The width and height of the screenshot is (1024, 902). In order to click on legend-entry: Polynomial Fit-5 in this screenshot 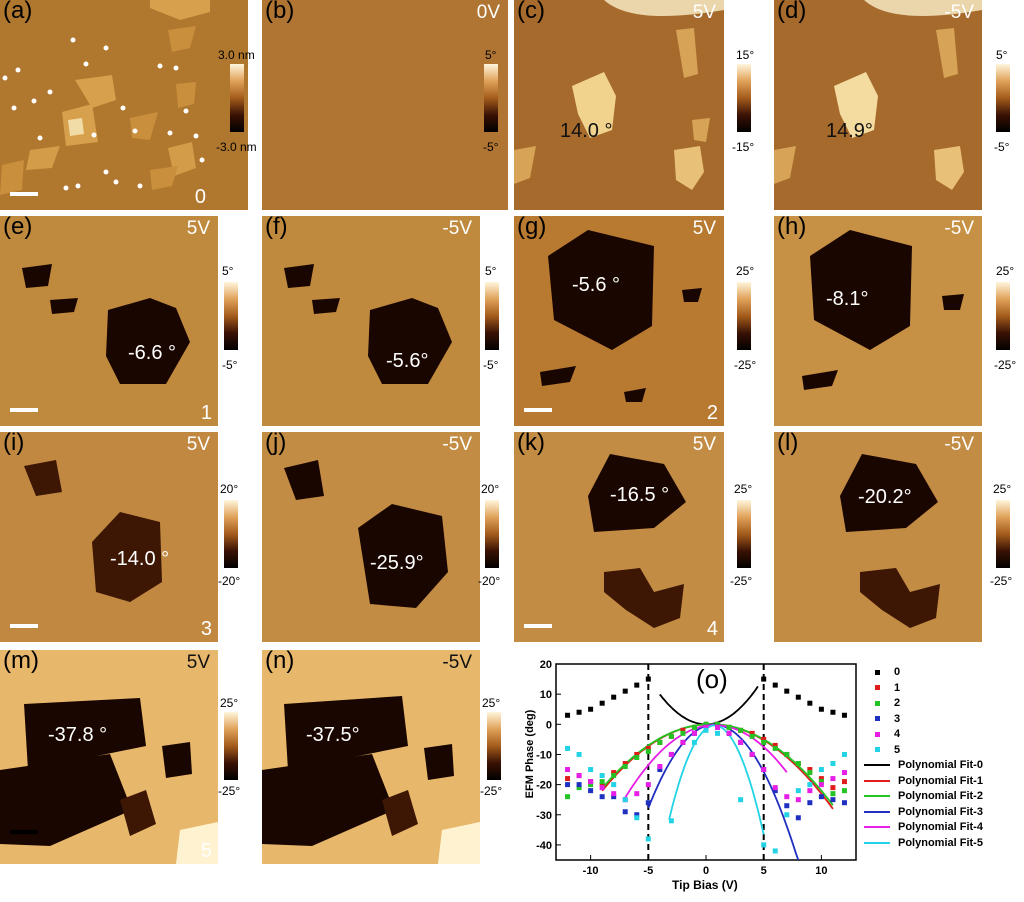, I will do `click(923, 843)`.